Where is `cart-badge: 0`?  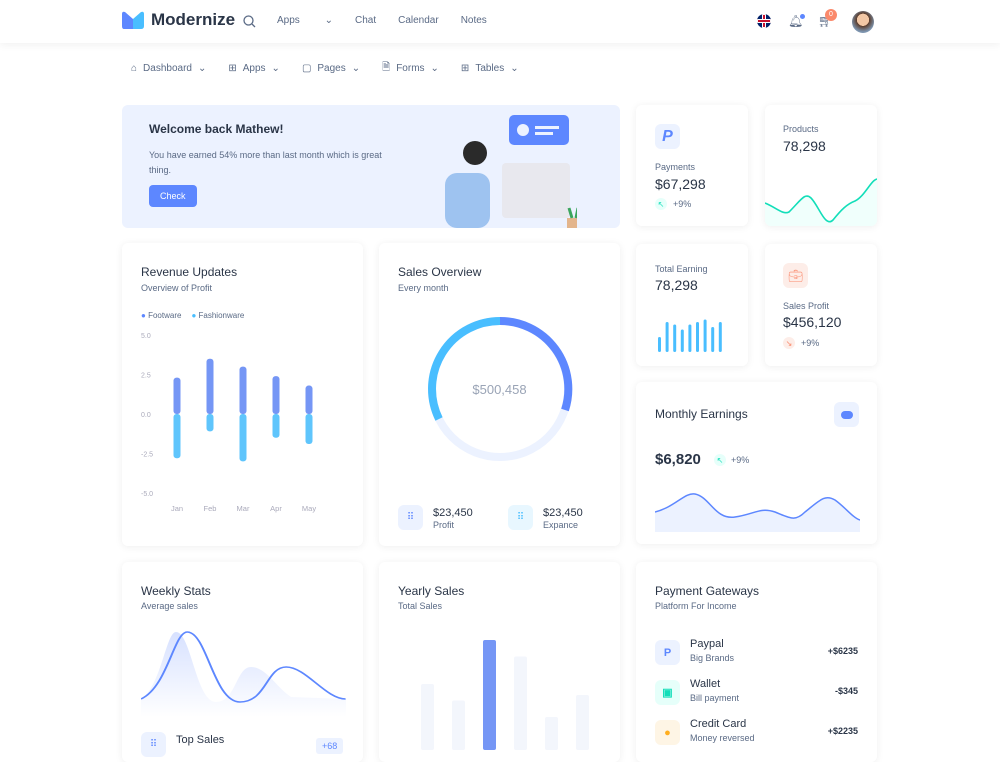
cart-badge: 0 is located at coordinates (831, 15).